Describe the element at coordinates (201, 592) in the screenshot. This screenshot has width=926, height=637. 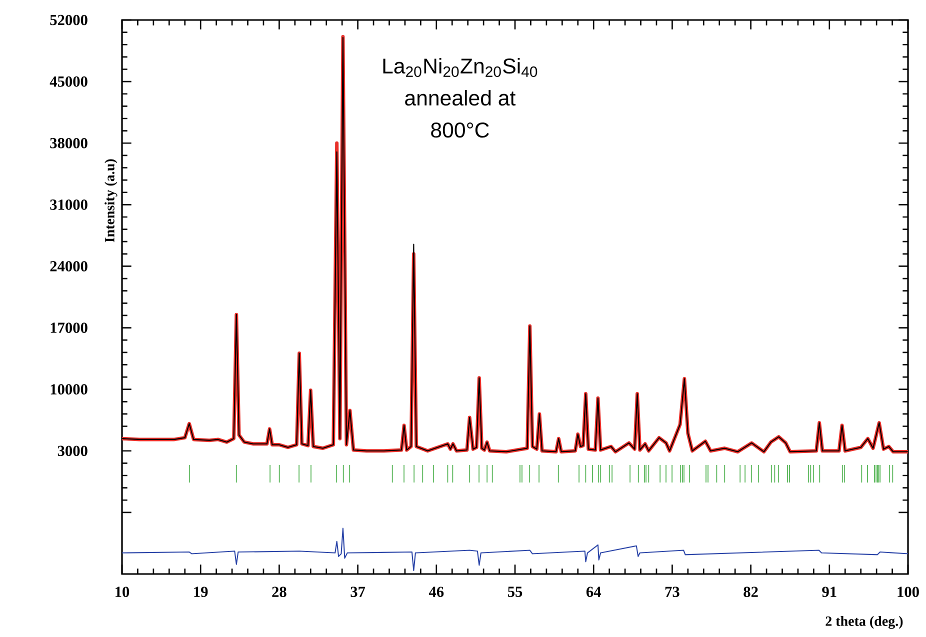
I see `x-tick-label: 19` at that location.